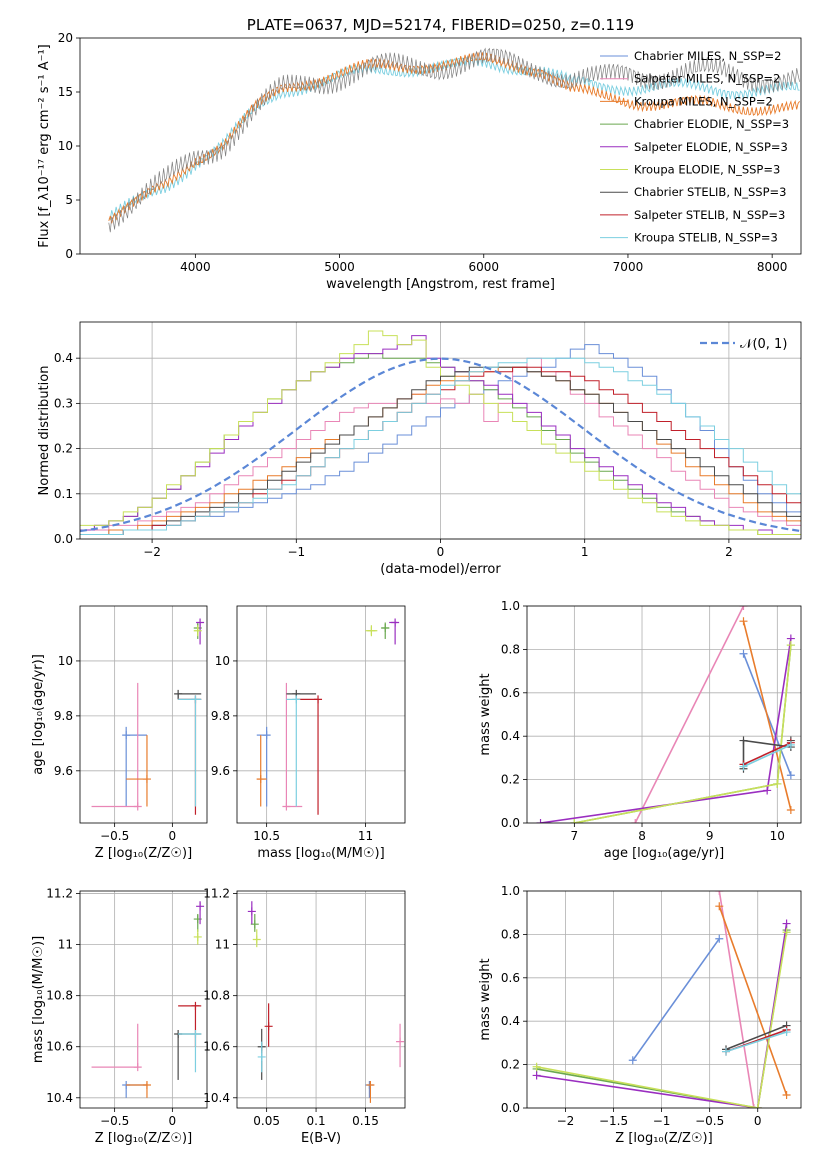 This screenshot has height=1170, width=819. I want to click on legend-label: Kroupa MILES, N_SSP=2, so click(703, 101).